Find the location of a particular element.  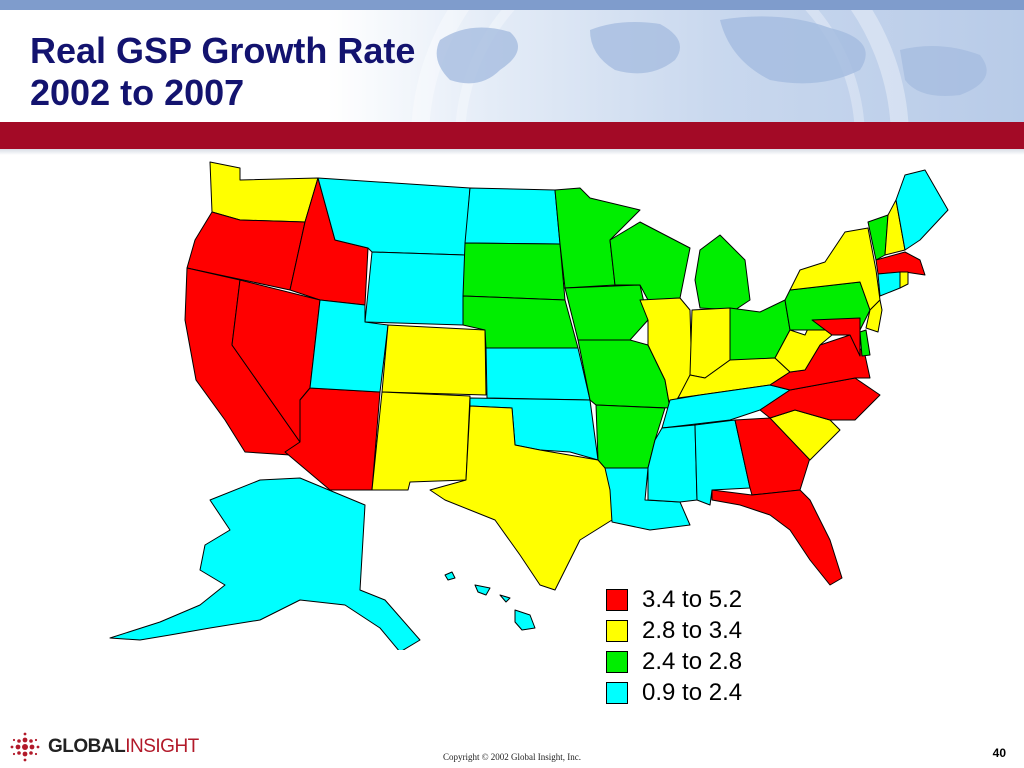

page-title: Real GSP Growth Rate 2002 to 2007 is located at coordinates (222, 72).